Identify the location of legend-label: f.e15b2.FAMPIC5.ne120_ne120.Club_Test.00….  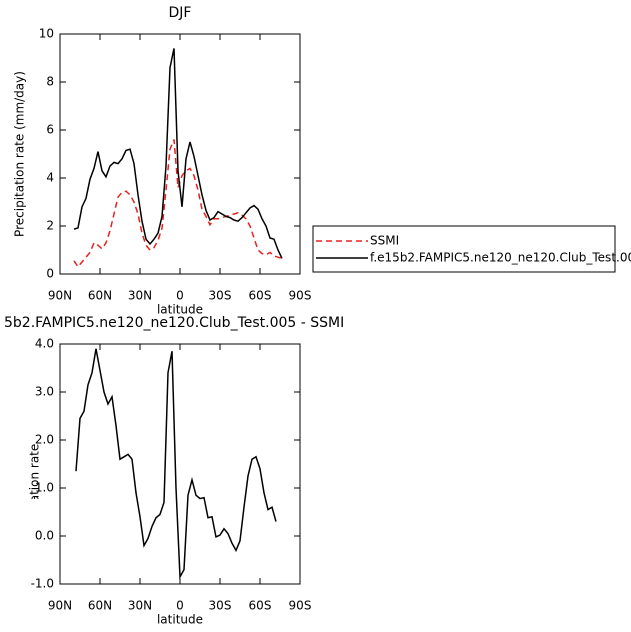
(500, 258).